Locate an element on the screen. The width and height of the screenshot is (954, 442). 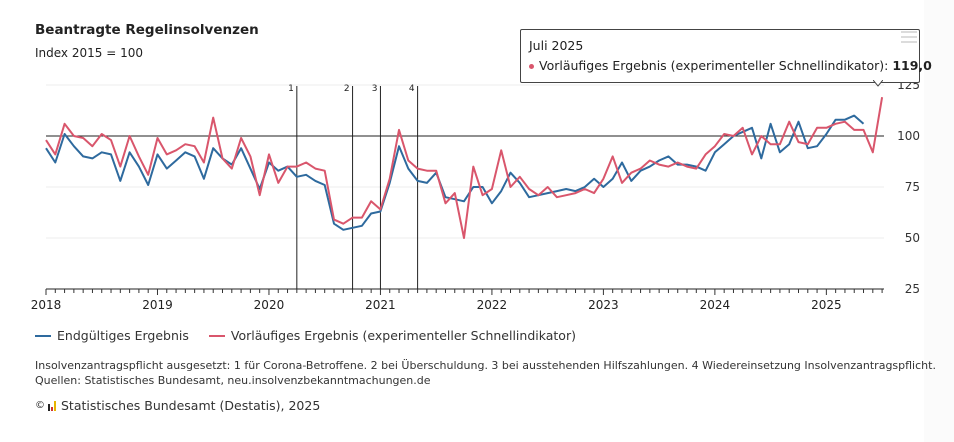
annotation-label-4: 4 is located at coordinates (412, 89).